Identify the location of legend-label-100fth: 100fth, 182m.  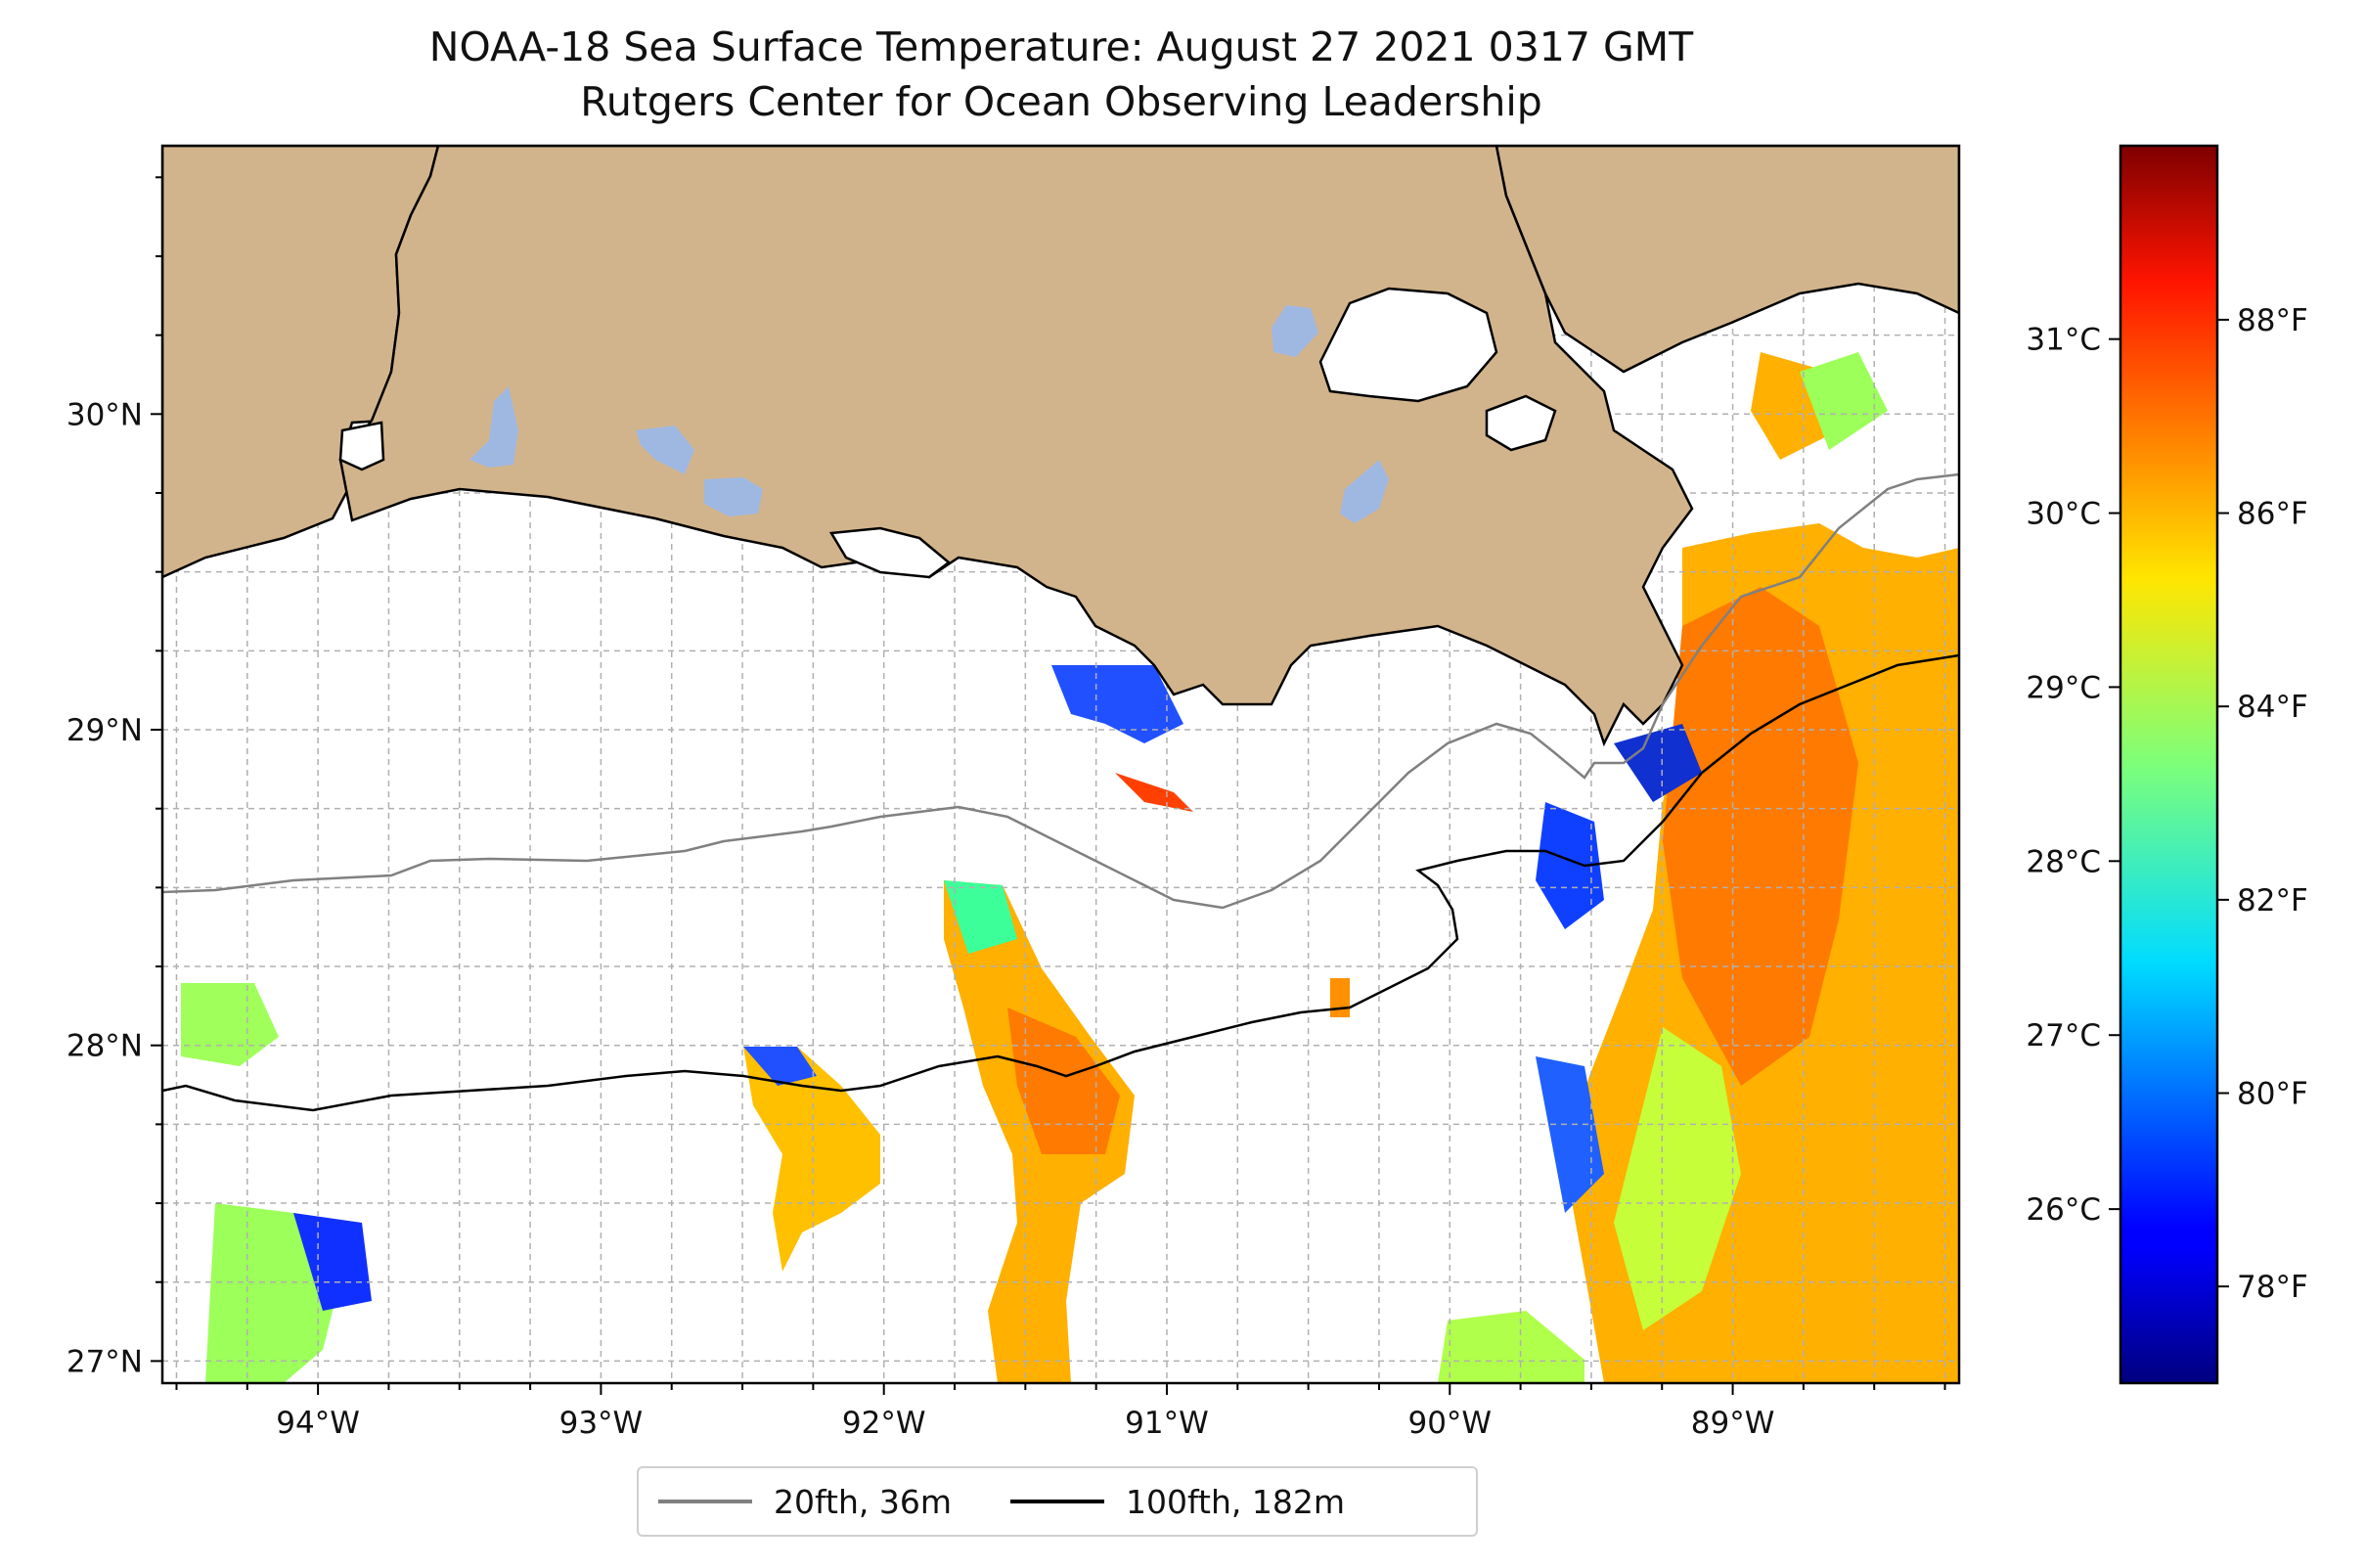
(1235, 1501).